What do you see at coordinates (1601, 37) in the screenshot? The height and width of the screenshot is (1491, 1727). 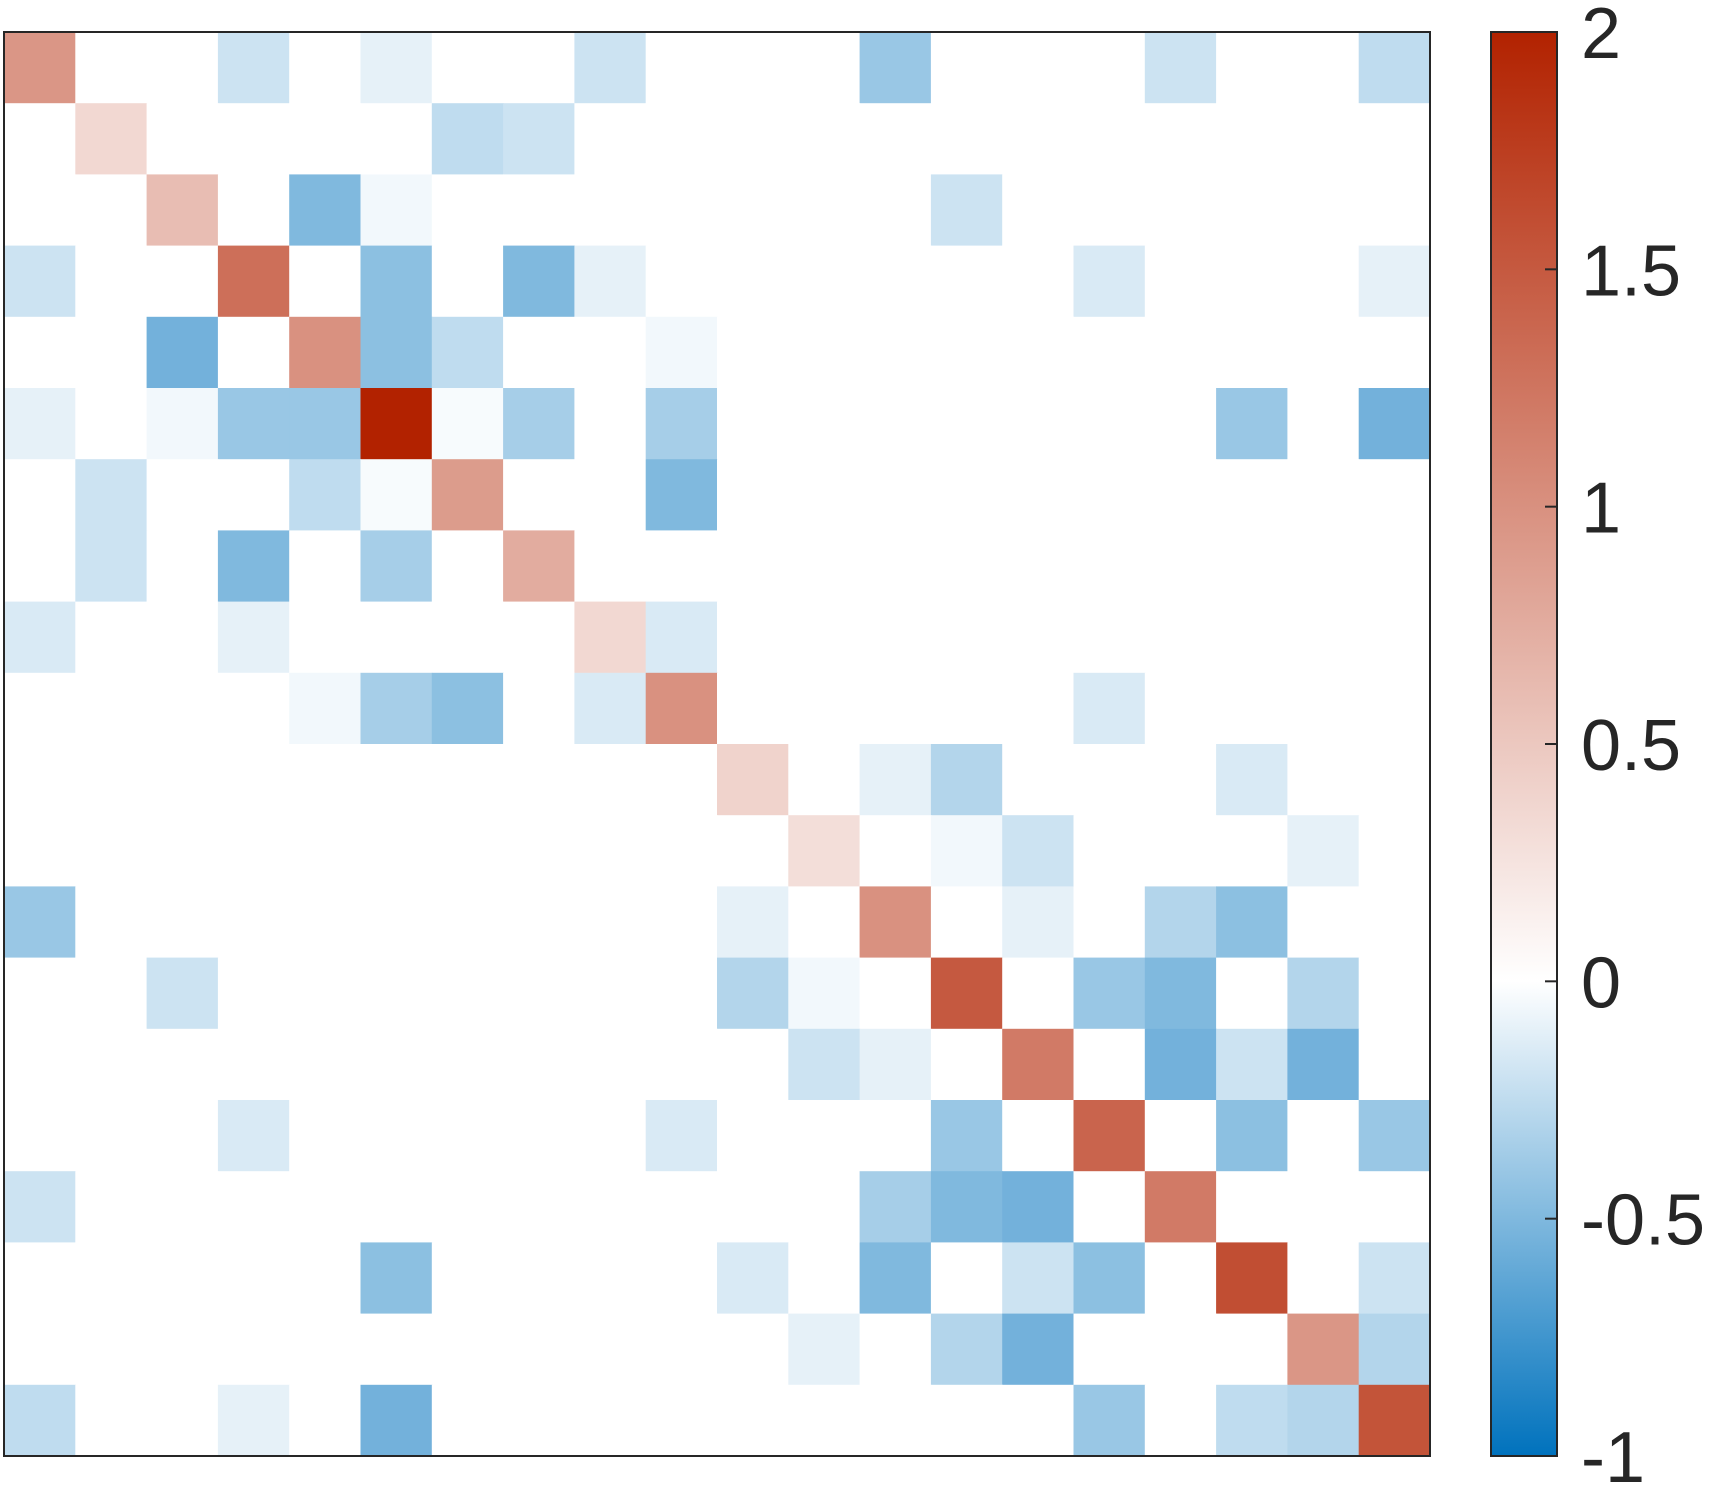 I see `colorbar-tick-label: 2` at bounding box center [1601, 37].